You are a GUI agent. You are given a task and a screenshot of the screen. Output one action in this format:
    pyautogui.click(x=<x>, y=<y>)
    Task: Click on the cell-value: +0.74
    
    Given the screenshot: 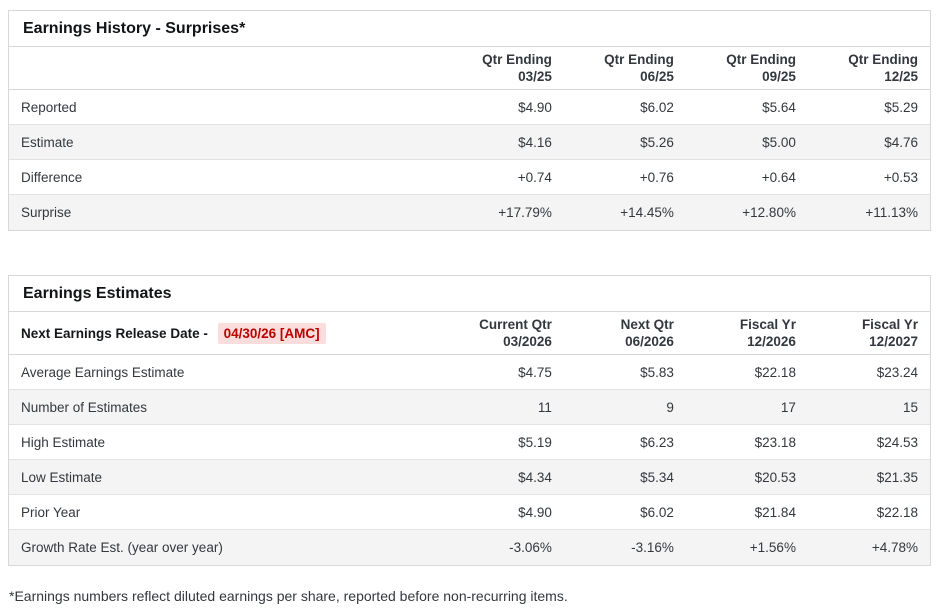 What is the action you would take?
    pyautogui.click(x=534, y=177)
    